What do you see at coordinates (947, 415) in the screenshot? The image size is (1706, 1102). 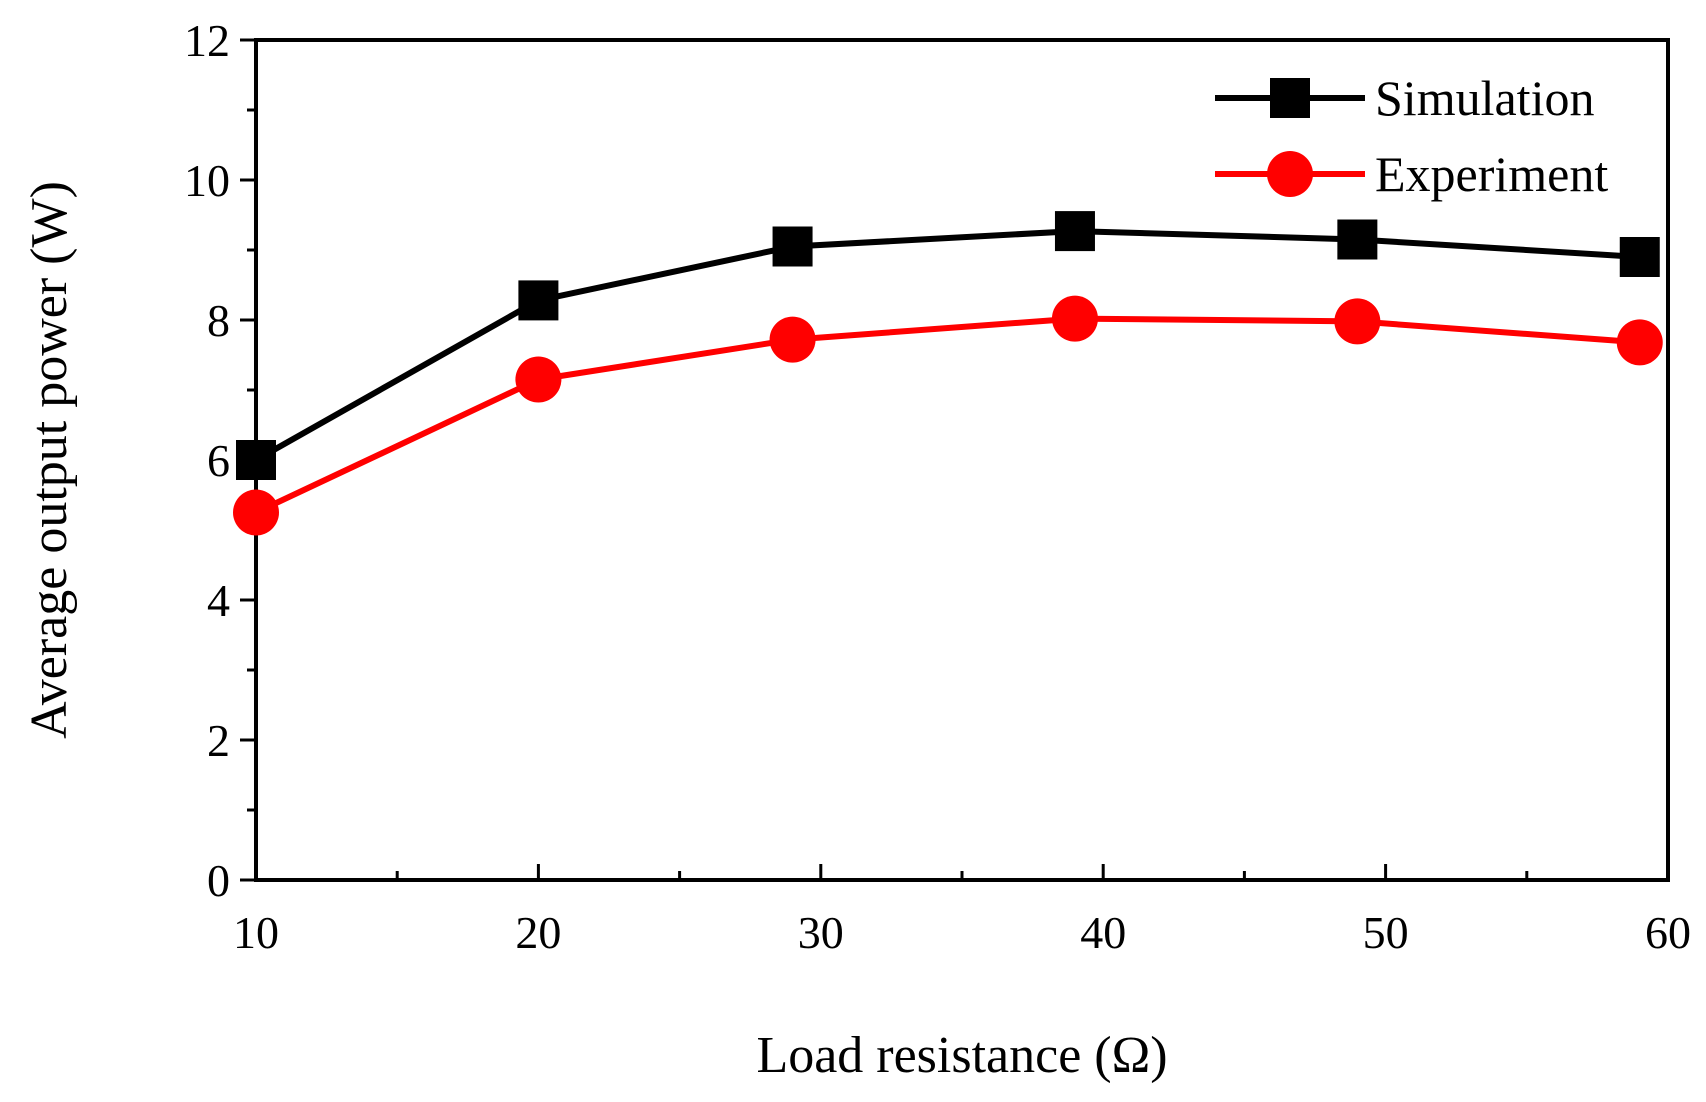 I see `experiment-line` at bounding box center [947, 415].